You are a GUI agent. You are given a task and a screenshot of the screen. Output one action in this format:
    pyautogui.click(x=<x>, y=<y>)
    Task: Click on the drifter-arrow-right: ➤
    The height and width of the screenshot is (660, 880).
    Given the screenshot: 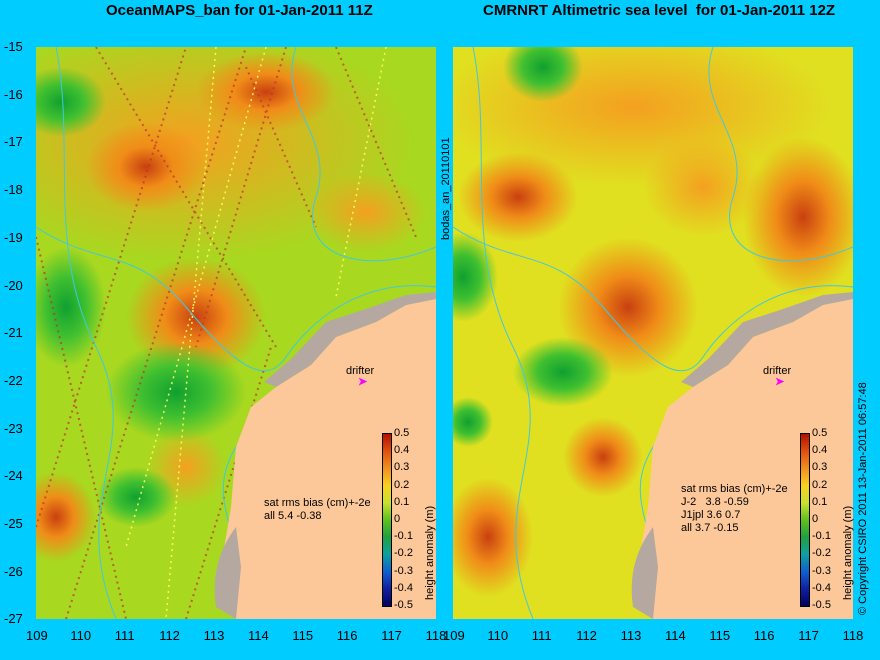 What is the action you would take?
    pyautogui.click(x=780, y=382)
    